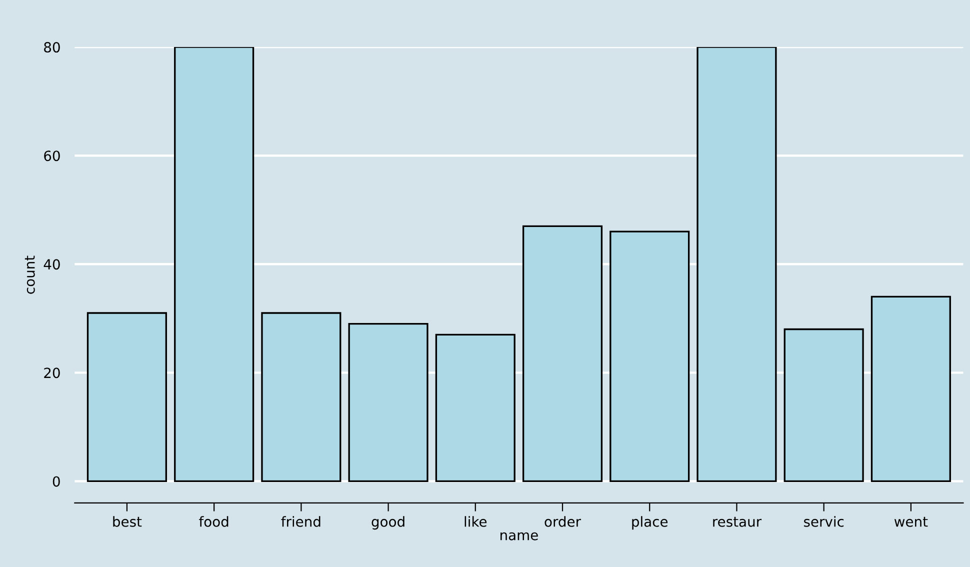 This screenshot has height=567, width=970. What do you see at coordinates (52, 264) in the screenshot?
I see `y-tick-label: 40` at bounding box center [52, 264].